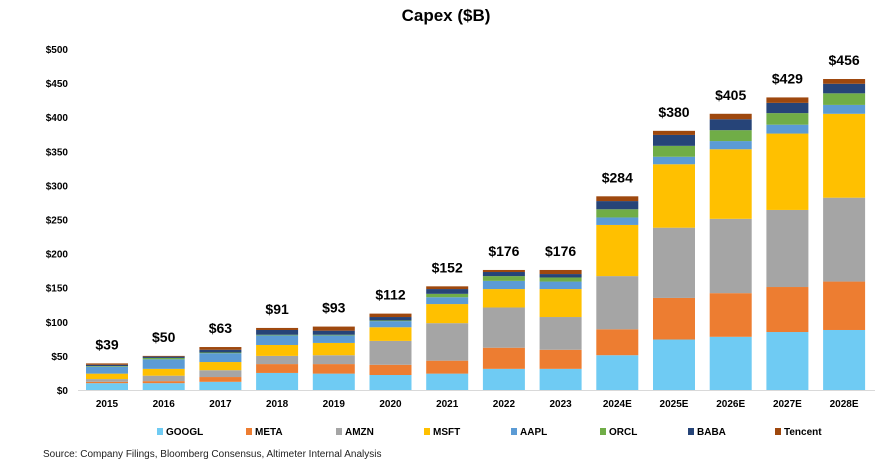 This screenshot has width=892, height=468. I want to click on total-label: $456, so click(844, 60).